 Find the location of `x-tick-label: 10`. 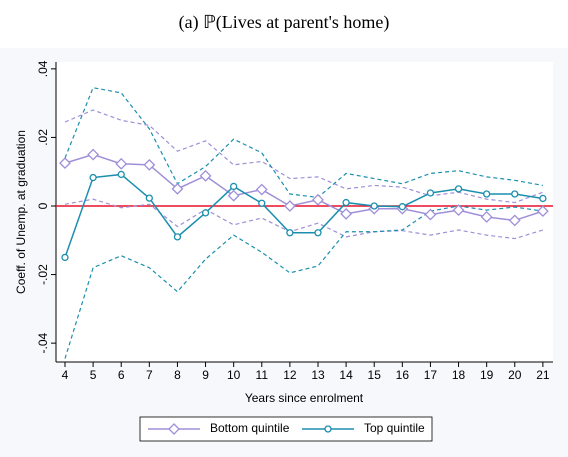

x-tick-label: 10 is located at coordinates (234, 375).